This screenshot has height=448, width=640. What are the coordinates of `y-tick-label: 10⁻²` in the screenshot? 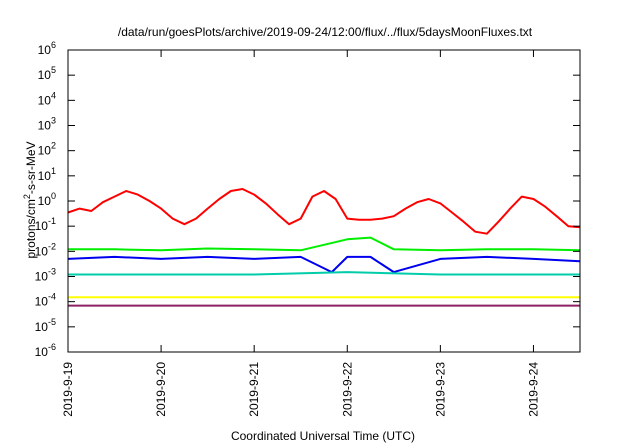 It's located at (45, 249).